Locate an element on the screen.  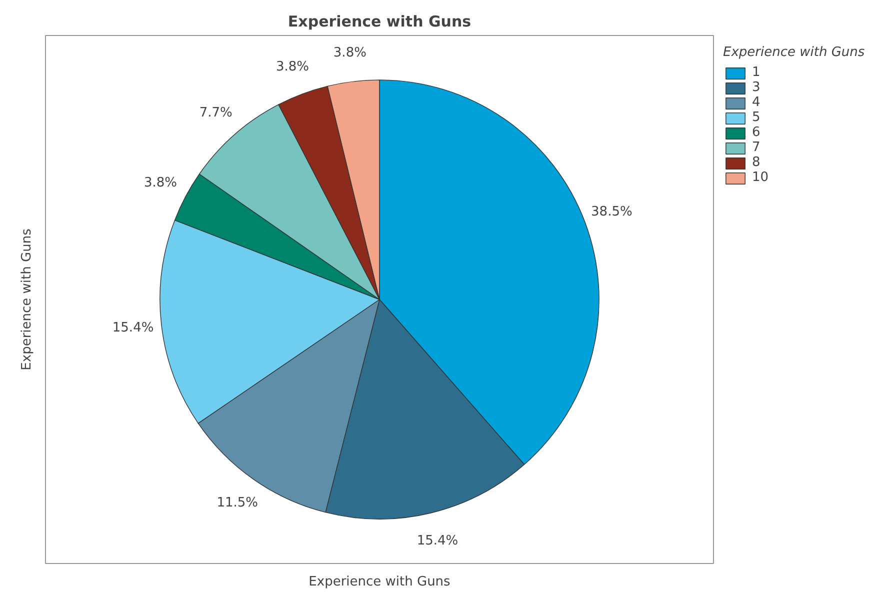
legend-label: 4 is located at coordinates (757, 102).